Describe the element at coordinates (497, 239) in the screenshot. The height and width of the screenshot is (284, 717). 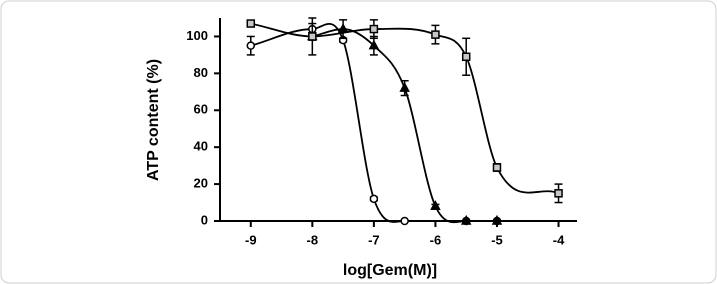
I see `x-tick-label: -5` at that location.